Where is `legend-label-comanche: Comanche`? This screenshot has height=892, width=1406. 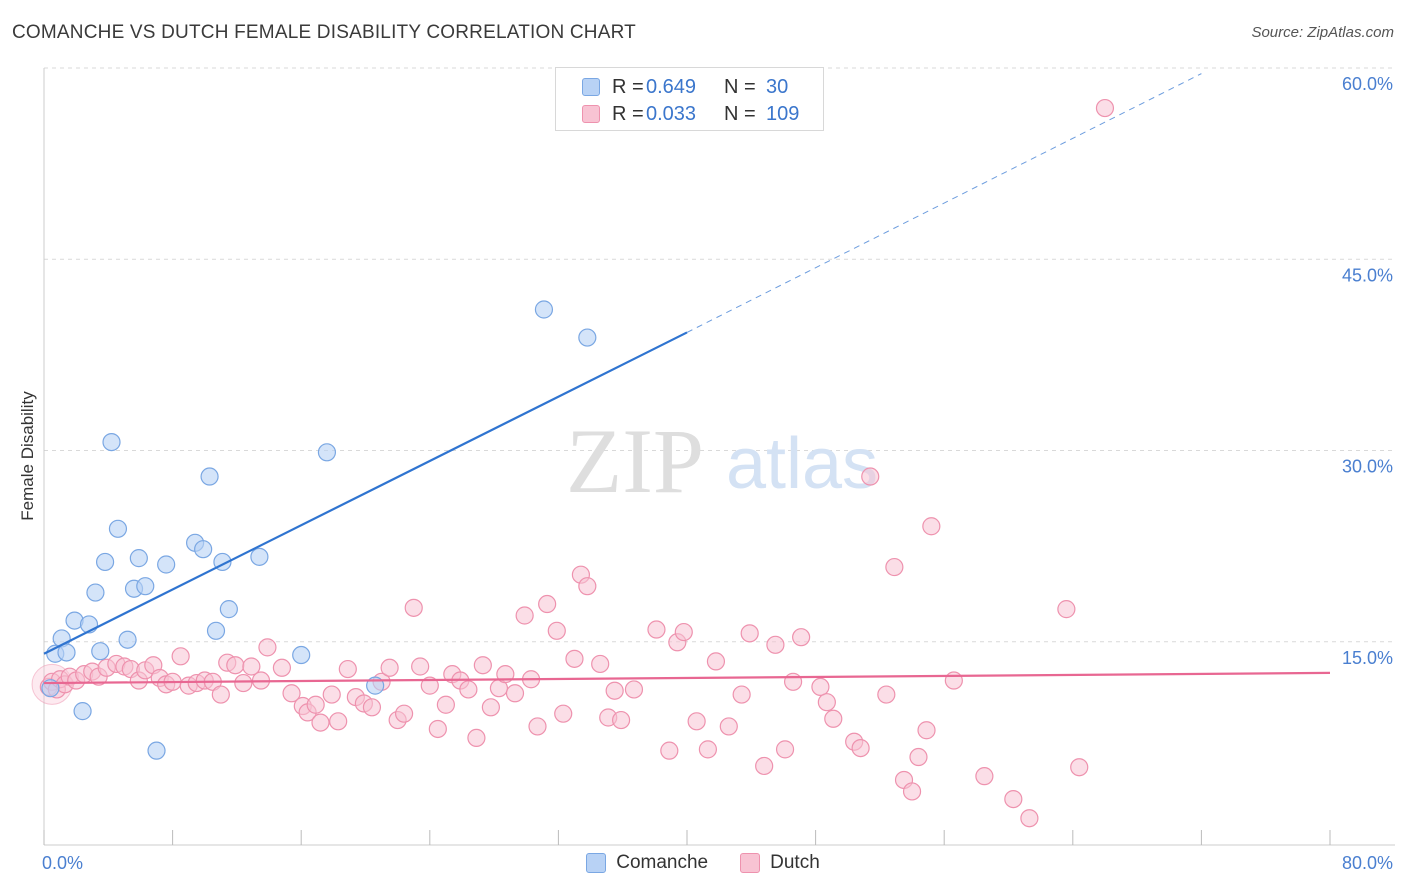
legend-label-comanche: Comanche is located at coordinates (662, 862).